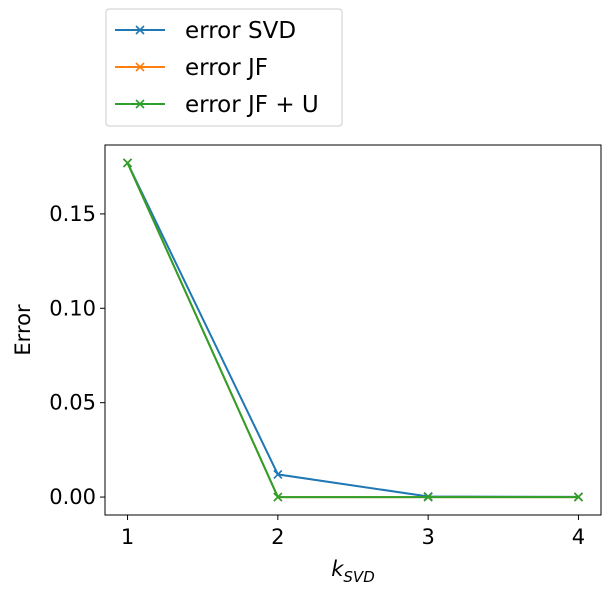  Describe the element at coordinates (72, 497) in the screenshot. I see `y-tick-label: 0.00` at that location.